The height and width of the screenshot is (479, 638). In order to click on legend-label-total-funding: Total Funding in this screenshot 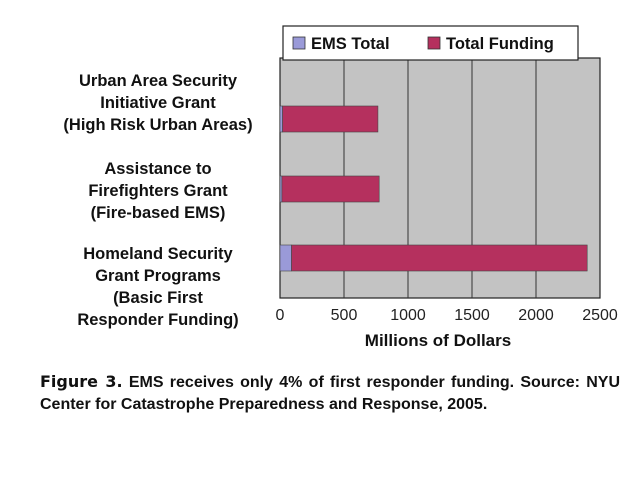, I will do `click(500, 44)`.